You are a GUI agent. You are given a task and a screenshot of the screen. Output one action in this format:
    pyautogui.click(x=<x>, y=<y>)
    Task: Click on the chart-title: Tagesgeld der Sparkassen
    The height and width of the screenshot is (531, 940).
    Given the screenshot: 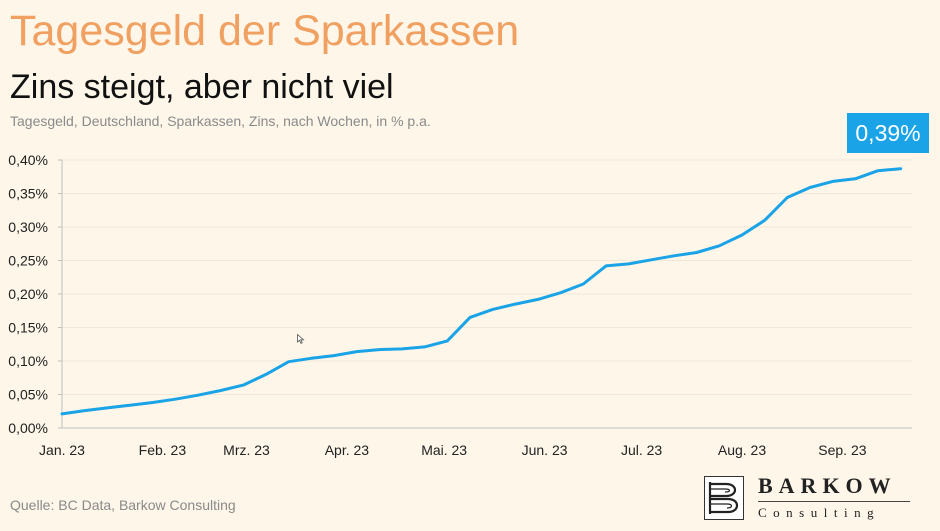 What is the action you would take?
    pyautogui.click(x=265, y=31)
    